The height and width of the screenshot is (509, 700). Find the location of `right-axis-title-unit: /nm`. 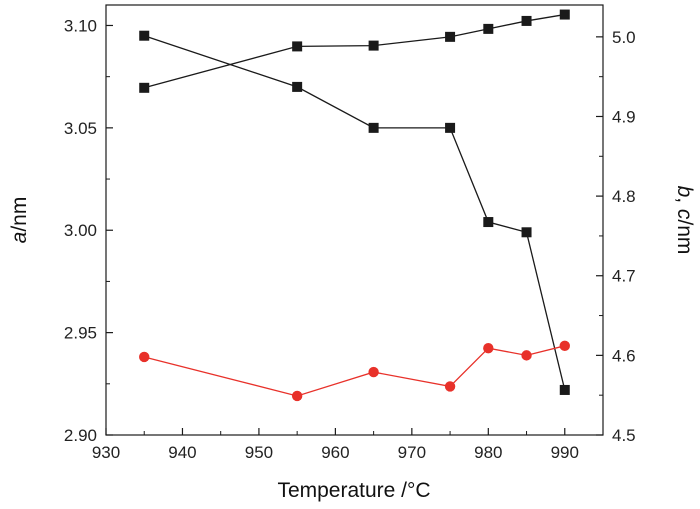

right-axis-title-unit: /nm is located at coordinates (684, 236).